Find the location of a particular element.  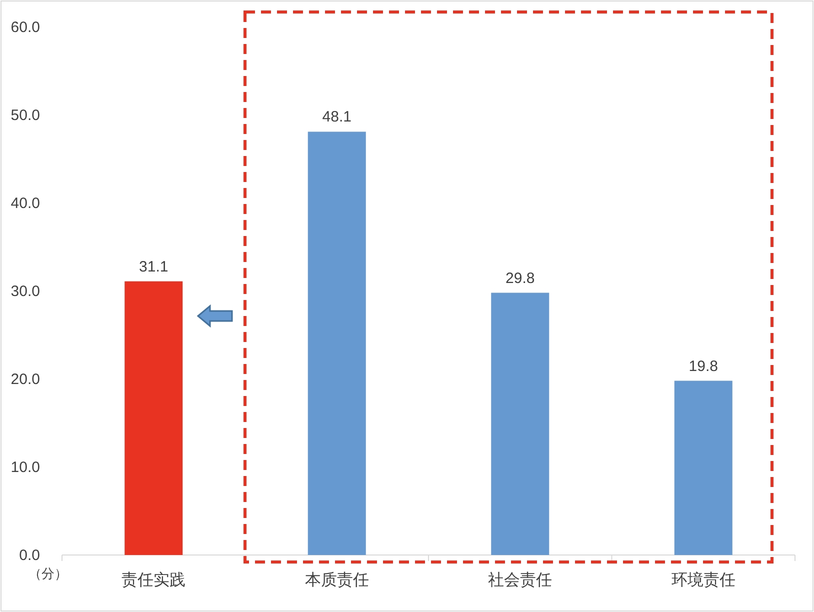

y-tick-label: 40.0 is located at coordinates (25, 203).